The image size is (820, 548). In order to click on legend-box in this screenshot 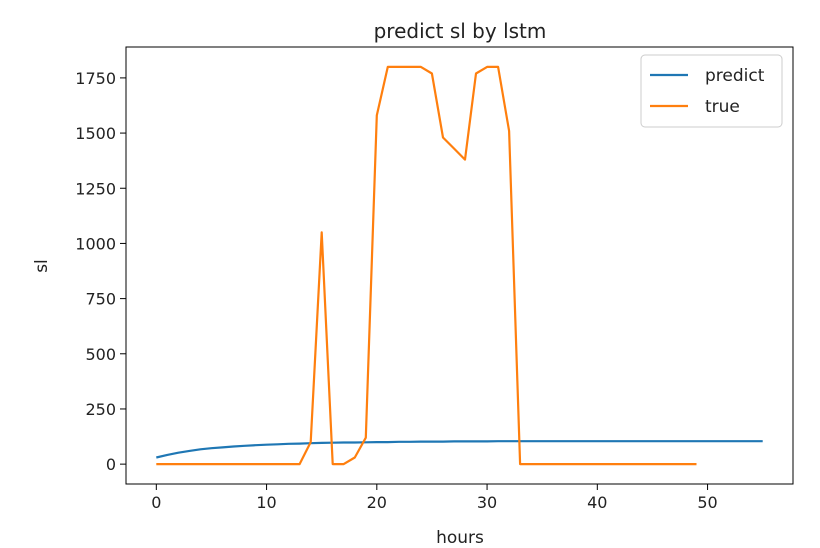, I will do `click(711, 91)`.